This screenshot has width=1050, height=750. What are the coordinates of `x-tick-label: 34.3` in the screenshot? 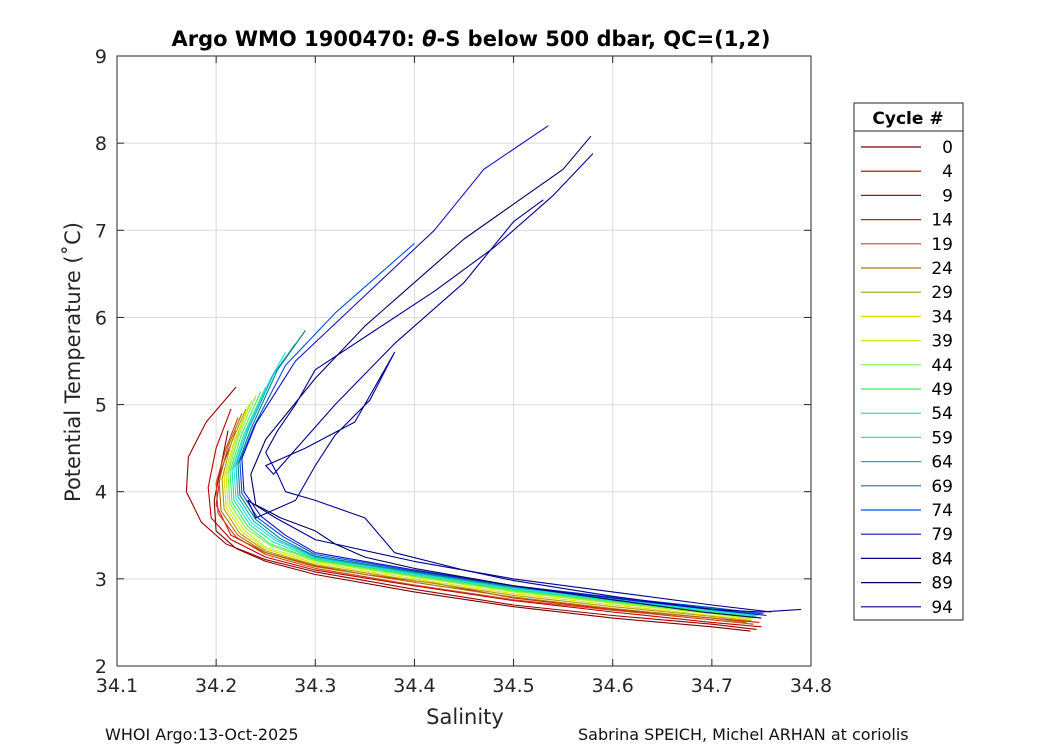 It's located at (315, 686).